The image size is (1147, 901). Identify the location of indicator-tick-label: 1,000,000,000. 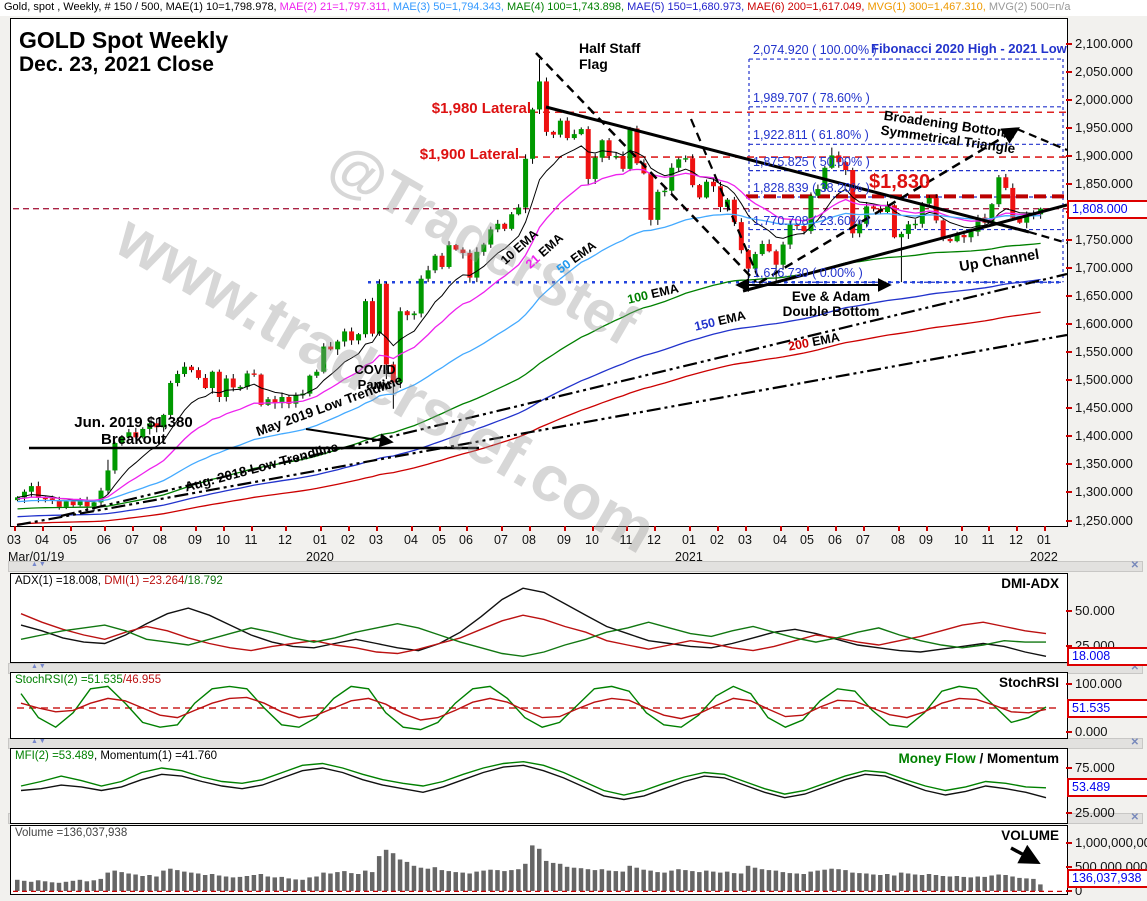
(1111, 842).